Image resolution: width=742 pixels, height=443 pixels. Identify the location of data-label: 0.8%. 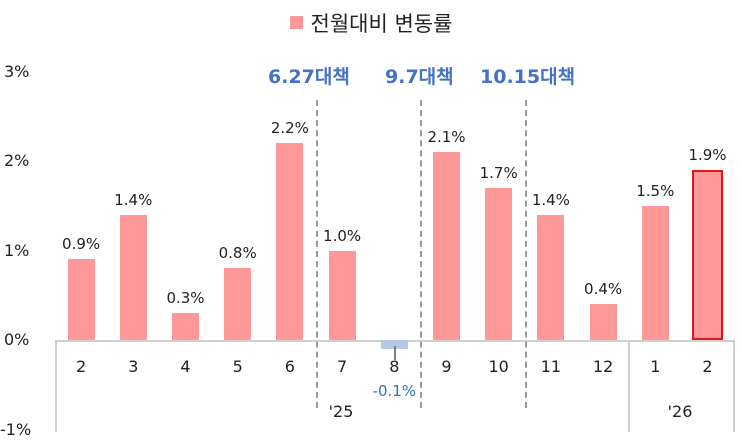
(237, 253).